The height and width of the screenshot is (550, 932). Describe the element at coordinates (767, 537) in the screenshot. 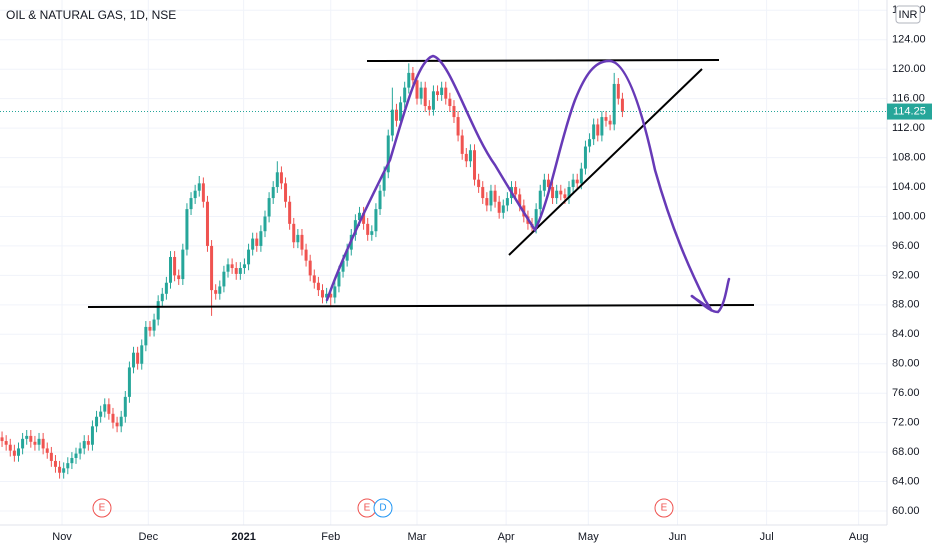

I see `x-tick-label: Jul` at that location.